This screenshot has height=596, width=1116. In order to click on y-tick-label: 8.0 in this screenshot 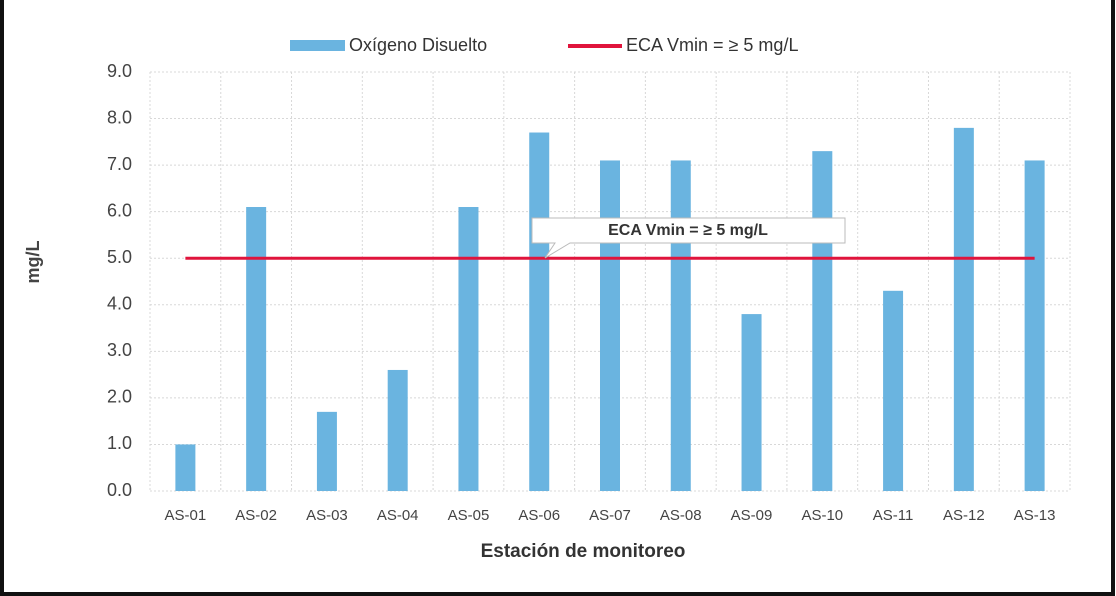, I will do `click(119, 117)`.